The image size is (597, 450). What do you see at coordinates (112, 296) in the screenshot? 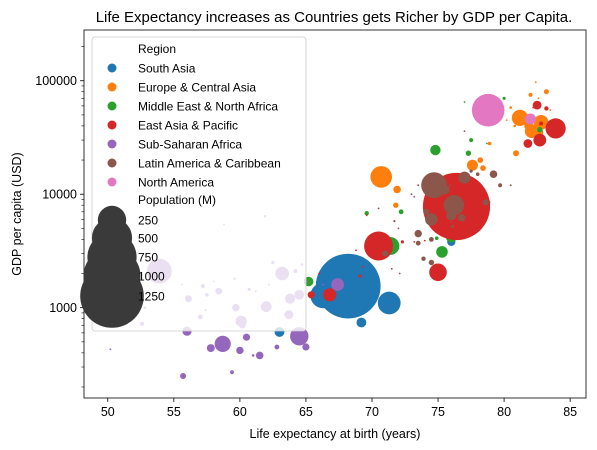
I see `legend-size-marker` at bounding box center [112, 296].